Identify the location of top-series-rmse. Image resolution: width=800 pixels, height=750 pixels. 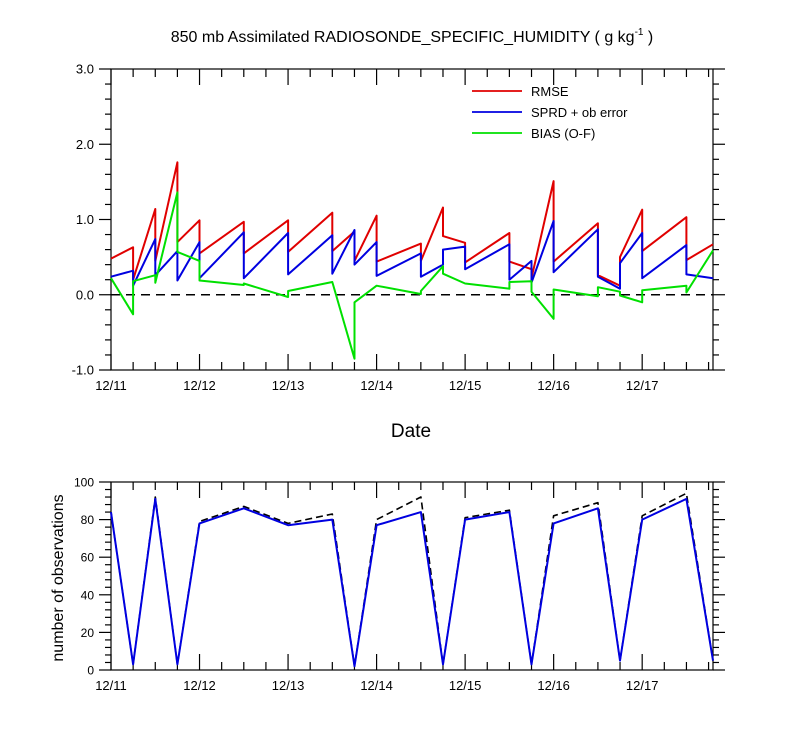
(412, 224).